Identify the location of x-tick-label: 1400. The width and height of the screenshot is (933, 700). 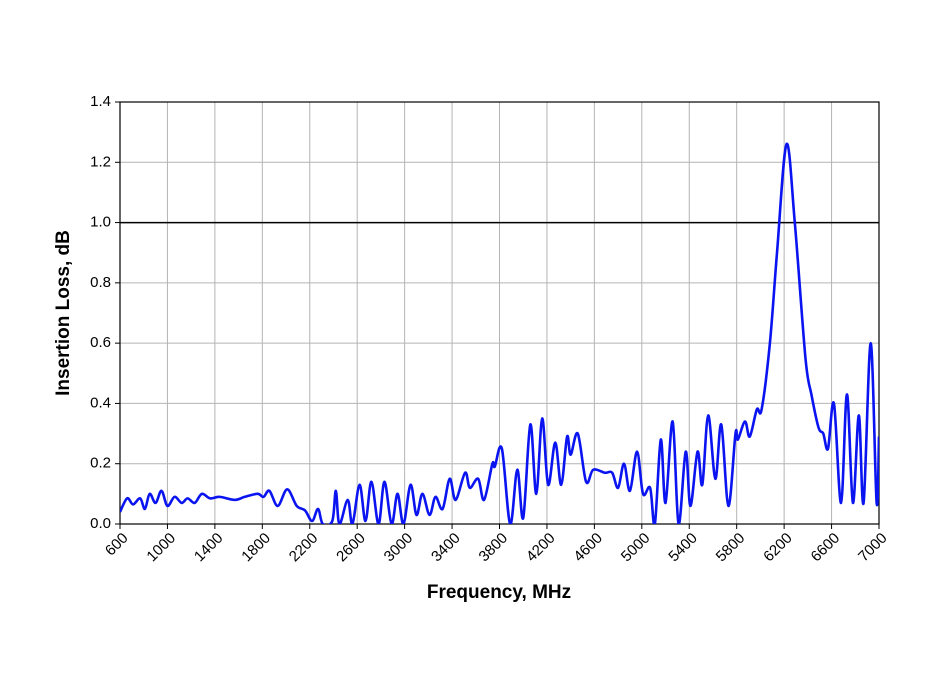
(209, 548).